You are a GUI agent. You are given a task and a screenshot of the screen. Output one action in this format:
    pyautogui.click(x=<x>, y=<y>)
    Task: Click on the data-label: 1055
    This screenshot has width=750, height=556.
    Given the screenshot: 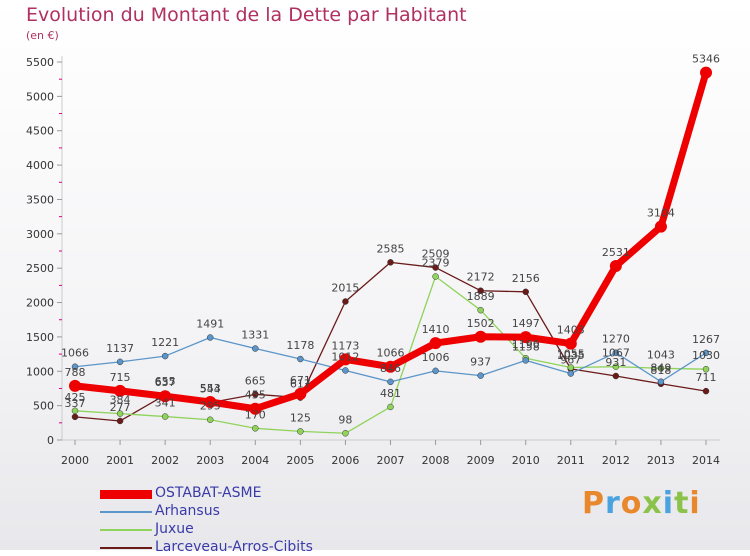 What is the action you would take?
    pyautogui.click(x=571, y=353)
    